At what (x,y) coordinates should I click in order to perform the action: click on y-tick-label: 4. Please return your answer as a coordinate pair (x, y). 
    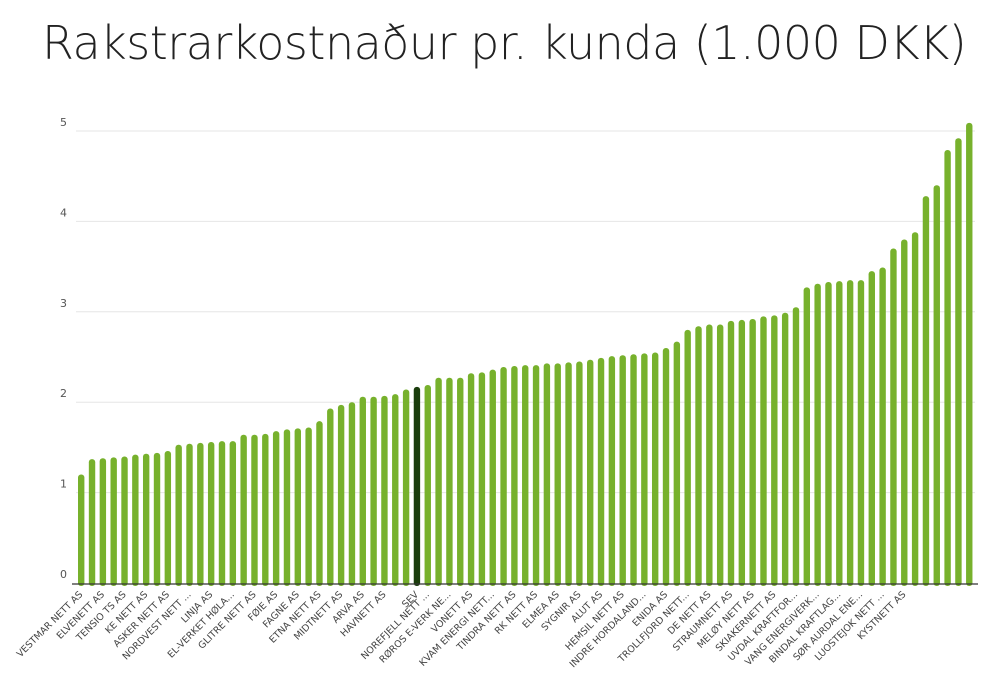
    Looking at the image, I should click on (63, 212).